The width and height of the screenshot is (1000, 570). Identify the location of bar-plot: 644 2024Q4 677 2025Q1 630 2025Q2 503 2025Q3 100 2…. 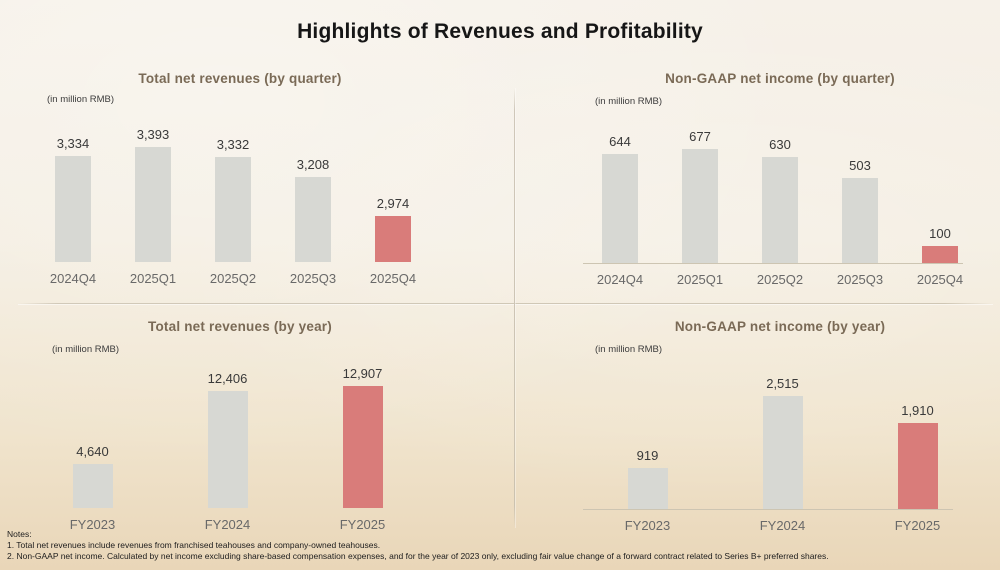
(780, 210).